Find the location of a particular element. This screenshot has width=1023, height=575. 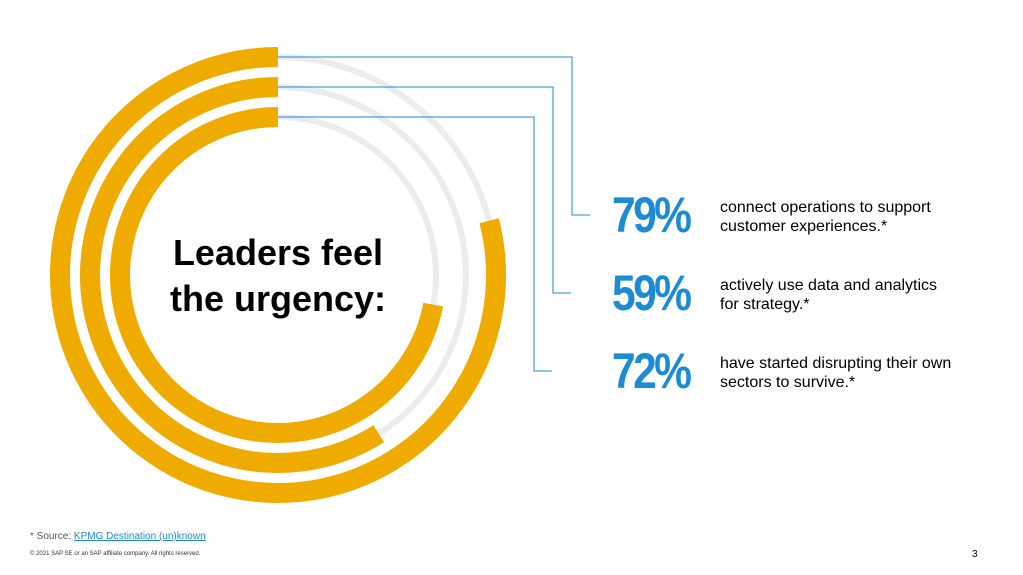

source: * Source: KPMG Destination (un)known is located at coordinates (118, 536).